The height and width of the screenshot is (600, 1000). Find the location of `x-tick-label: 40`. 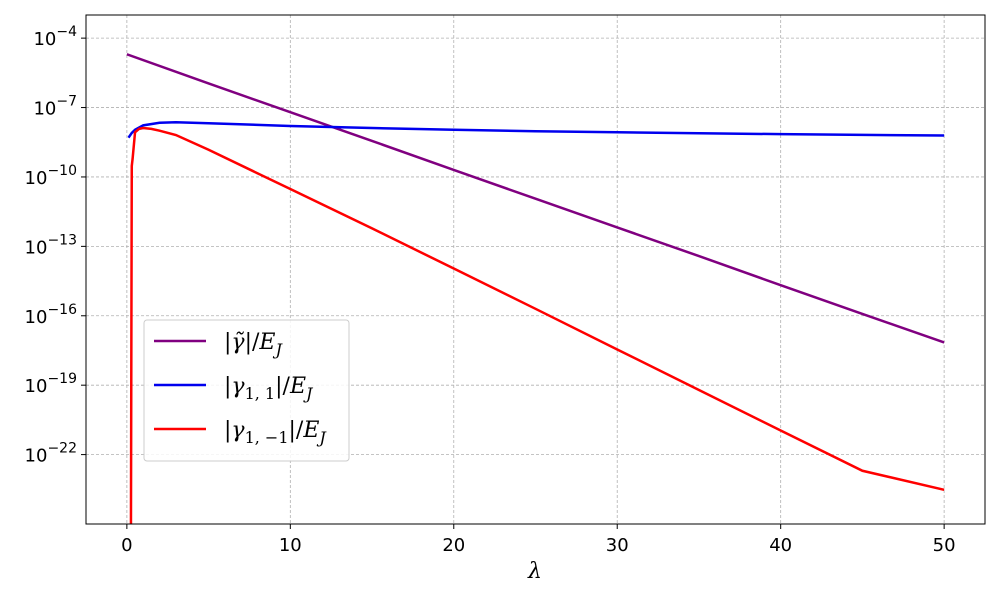

x-tick-label: 40 is located at coordinates (780, 545).